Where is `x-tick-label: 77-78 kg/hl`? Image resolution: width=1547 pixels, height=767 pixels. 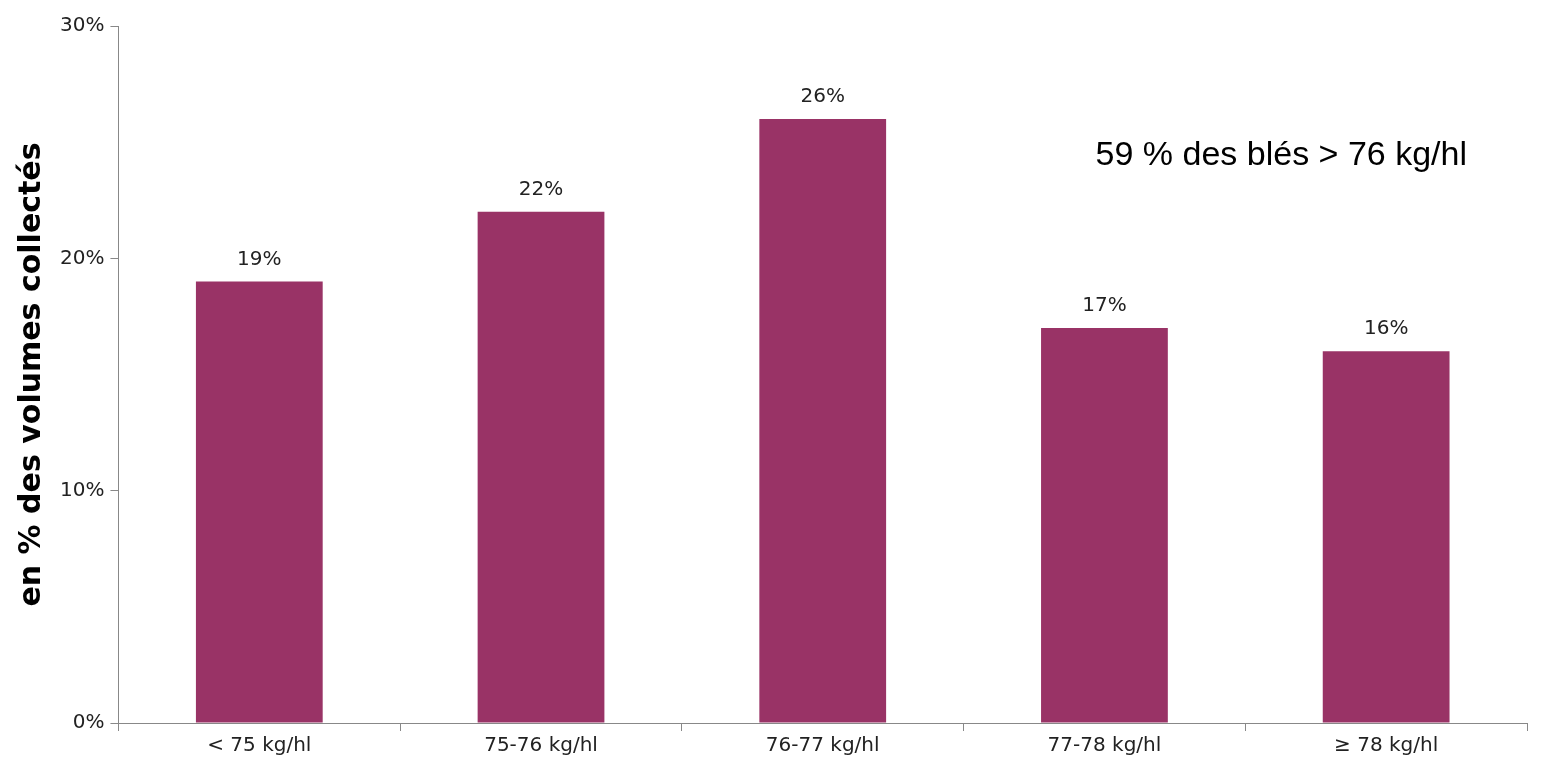
x-tick-label: 77-78 kg/hl is located at coordinates (1104, 744).